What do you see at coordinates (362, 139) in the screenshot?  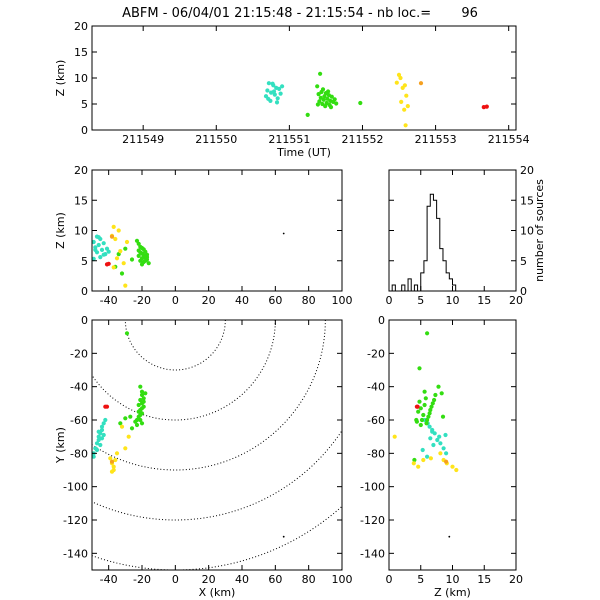 I see `x-tick-label: 211552` at bounding box center [362, 139].